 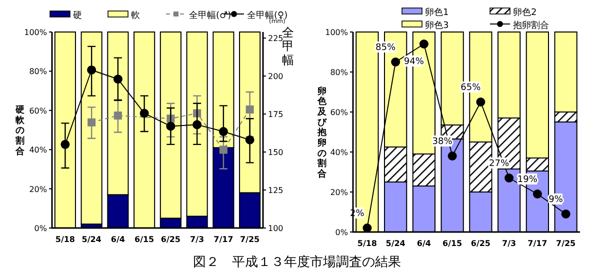 I want to click on data-label: 19%, so click(x=527, y=180).